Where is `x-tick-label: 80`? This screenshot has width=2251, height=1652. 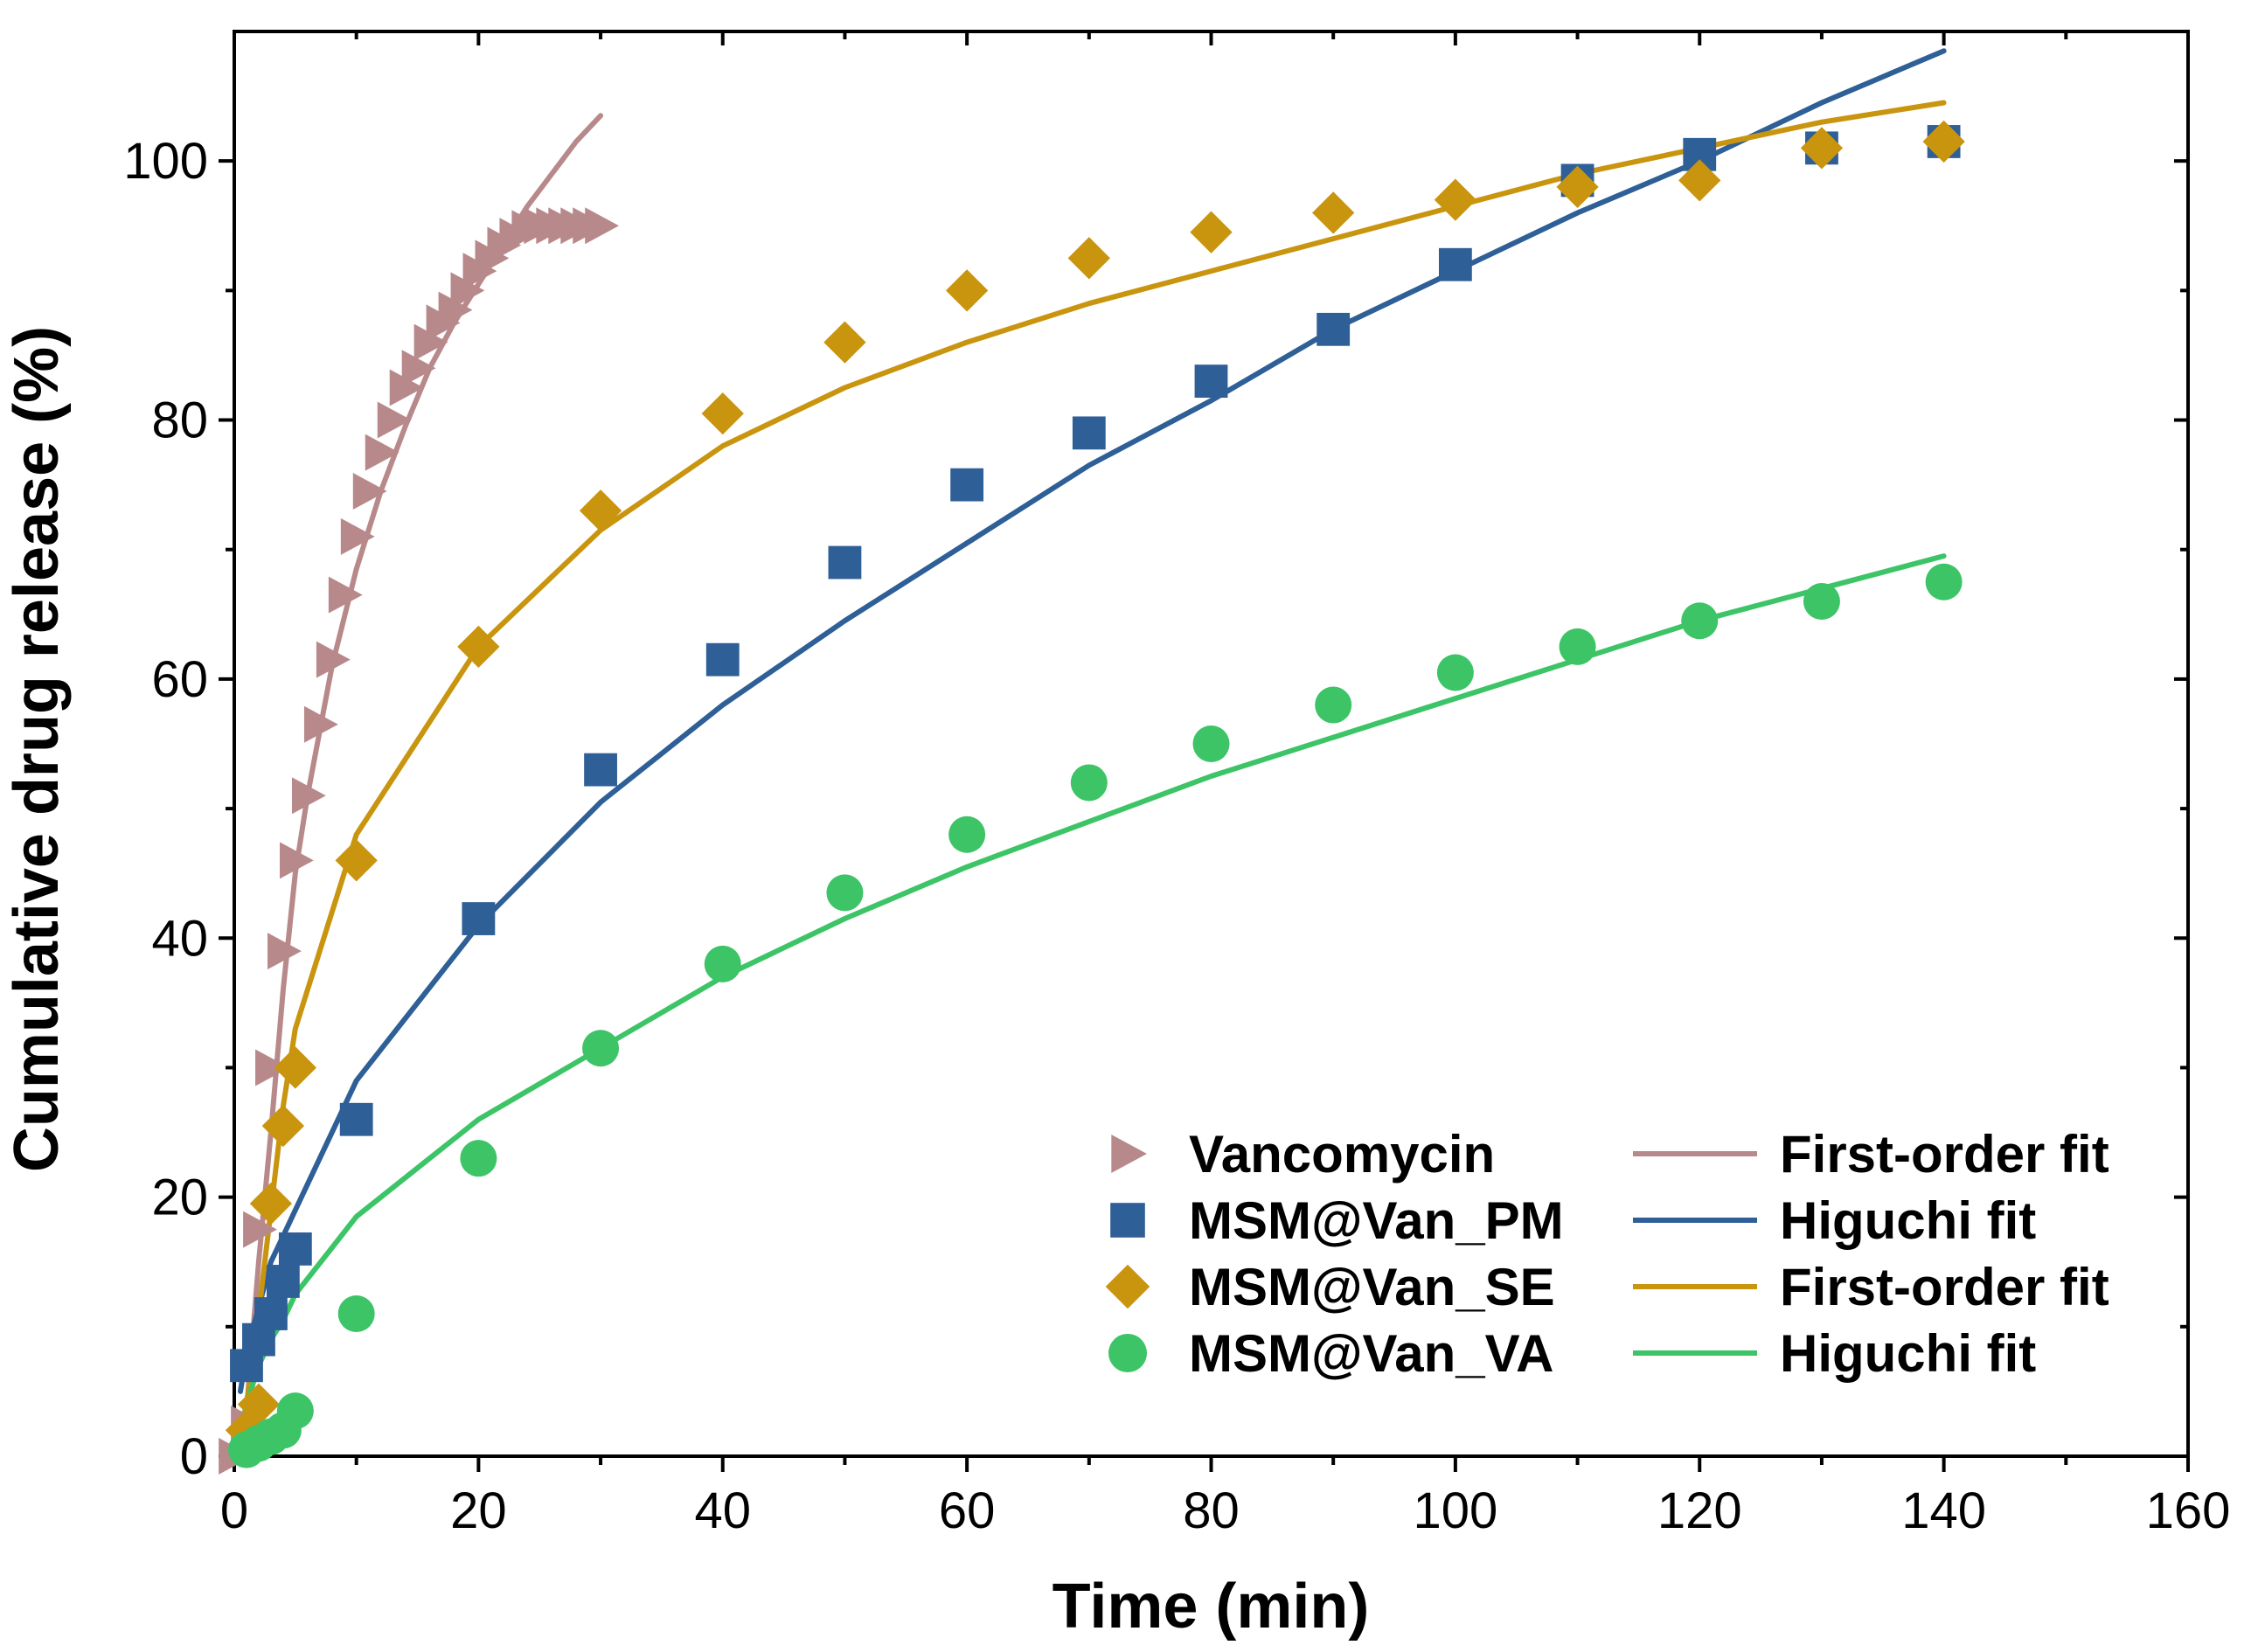 x-tick-label: 80 is located at coordinates (1211, 1510).